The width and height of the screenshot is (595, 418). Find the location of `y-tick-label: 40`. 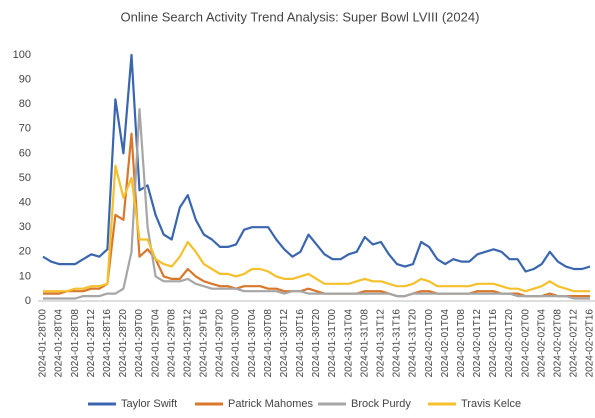

y-tick-label: 40 is located at coordinates (25, 203).